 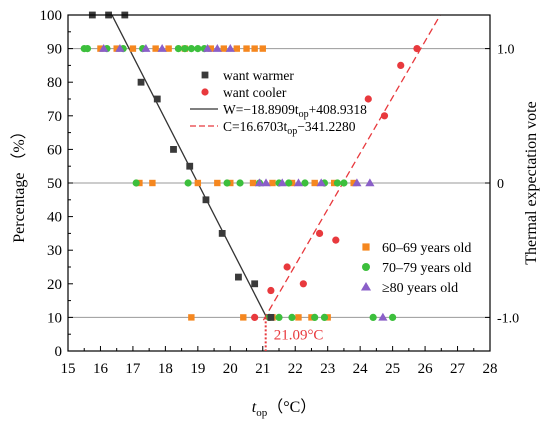 I want to click on y-tick-label: 50, so click(x=54, y=184).